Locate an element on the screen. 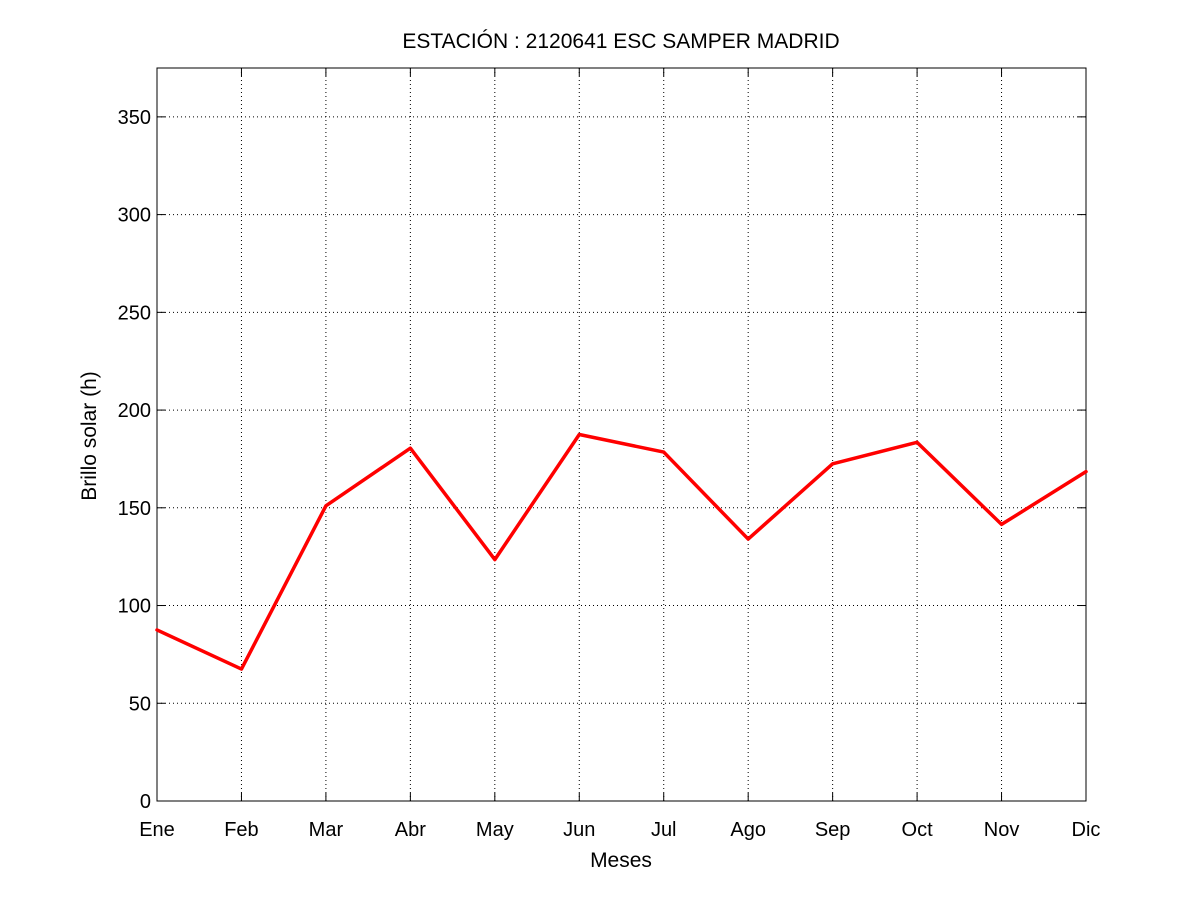 The width and height of the screenshot is (1200, 900). x-tick-label: Mar is located at coordinates (326, 830).